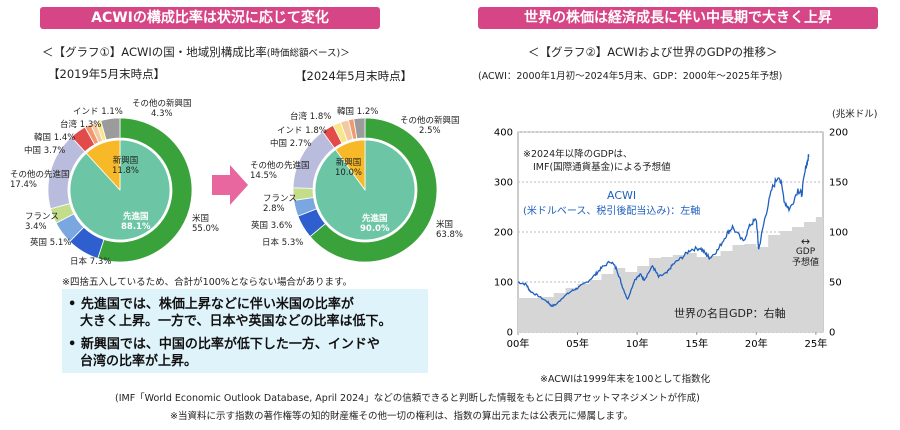 The height and width of the screenshot is (430, 900). I want to click on rounding-note: ※四捨五入しているため、合計が100%とならない場合があります。, so click(207, 282).